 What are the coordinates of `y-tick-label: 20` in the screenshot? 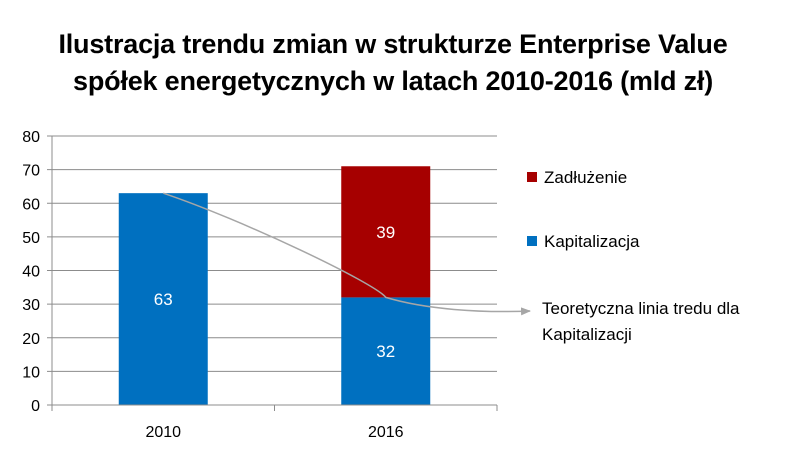 It's located at (31, 339).